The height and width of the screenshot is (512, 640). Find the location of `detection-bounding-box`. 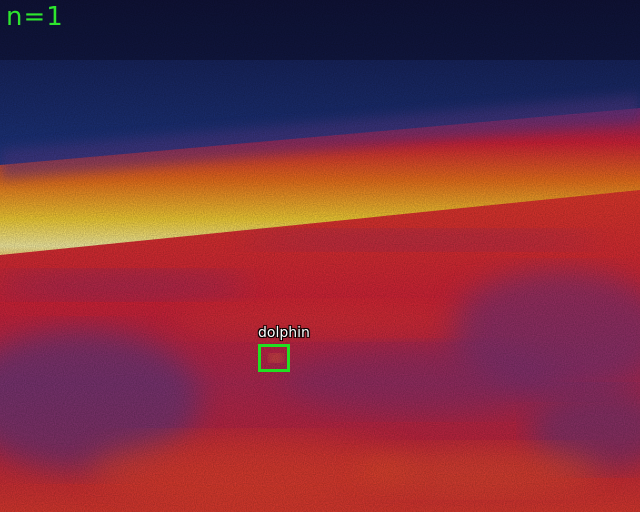

detection-bounding-box is located at coordinates (274, 358).